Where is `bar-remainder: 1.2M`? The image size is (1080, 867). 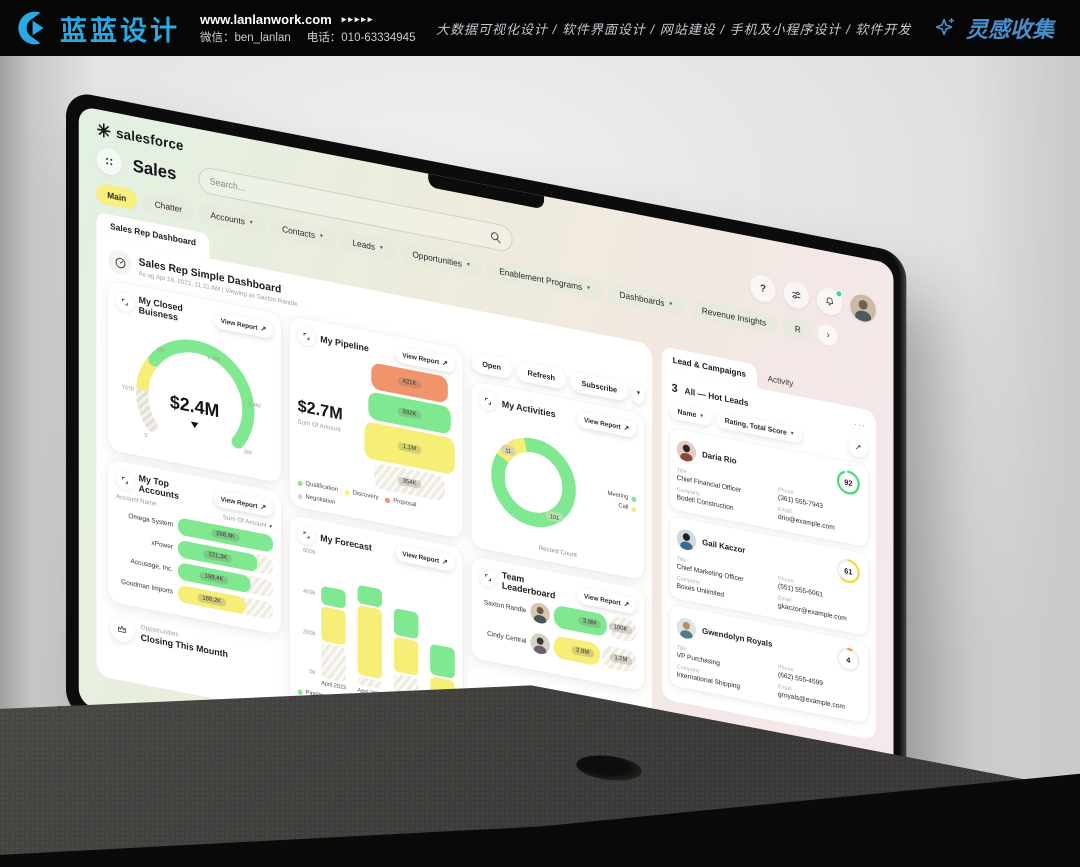 bar-remainder: 1.2M is located at coordinates (621, 659).